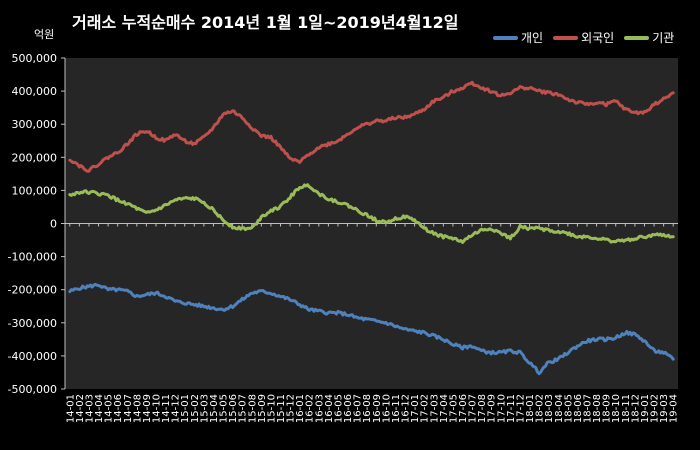 The height and width of the screenshot is (450, 700). I want to click on series-line-institution, so click(371, 213).